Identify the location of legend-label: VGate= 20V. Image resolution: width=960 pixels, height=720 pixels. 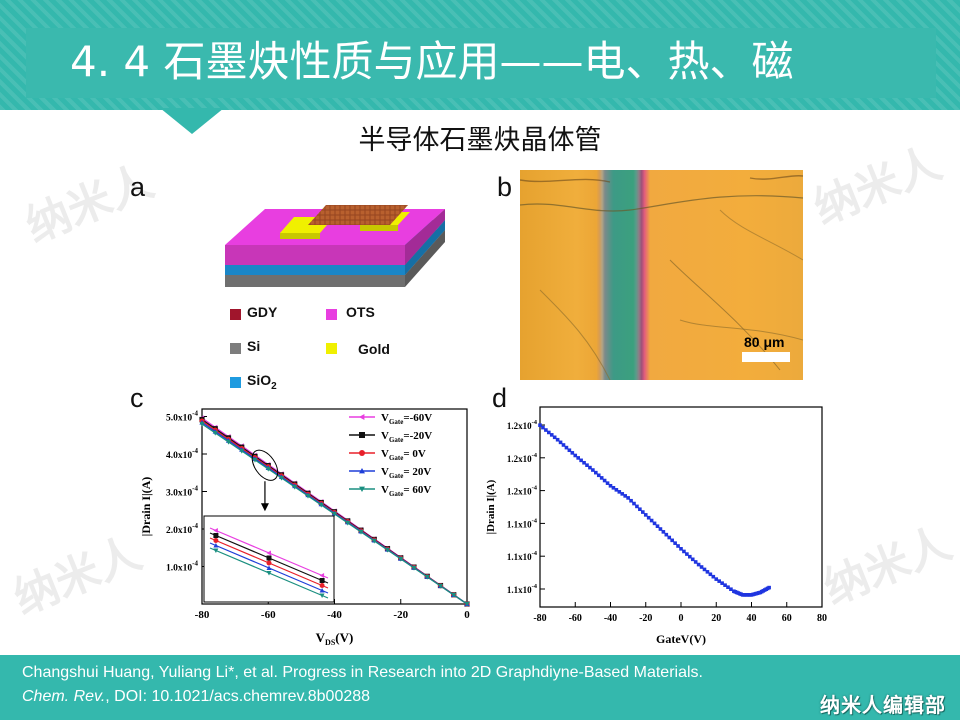
(406, 473).